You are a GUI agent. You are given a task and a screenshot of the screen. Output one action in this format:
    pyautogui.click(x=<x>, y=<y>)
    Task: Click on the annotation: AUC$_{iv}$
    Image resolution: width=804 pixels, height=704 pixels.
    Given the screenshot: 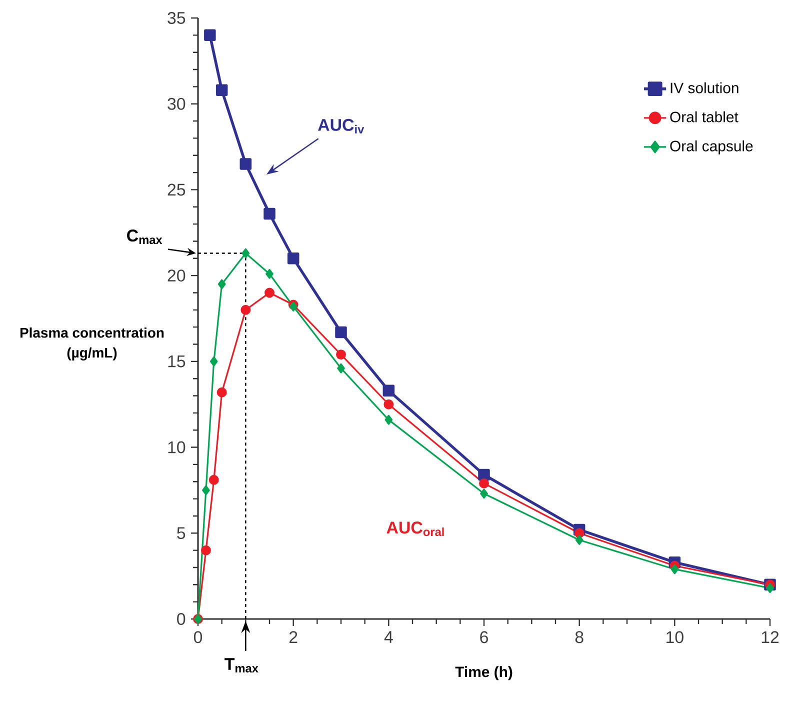 What is the action you would take?
    pyautogui.click(x=341, y=126)
    